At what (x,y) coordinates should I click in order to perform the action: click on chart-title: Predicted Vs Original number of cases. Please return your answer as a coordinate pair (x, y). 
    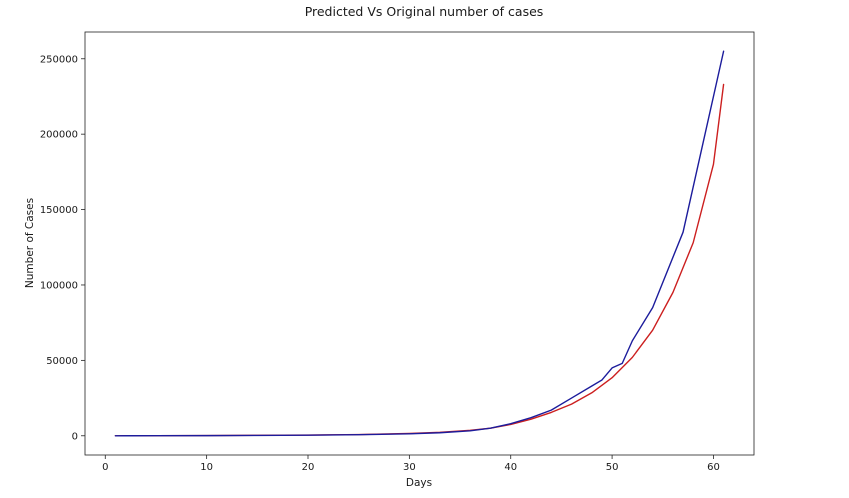
    Looking at the image, I should click on (424, 11).